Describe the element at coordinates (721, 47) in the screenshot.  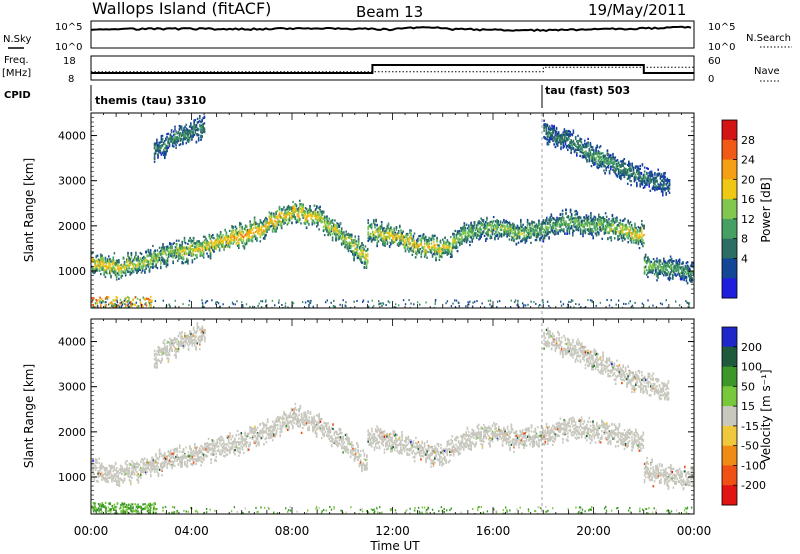
I see `nsearch-tick-bottom: 10^0` at that location.